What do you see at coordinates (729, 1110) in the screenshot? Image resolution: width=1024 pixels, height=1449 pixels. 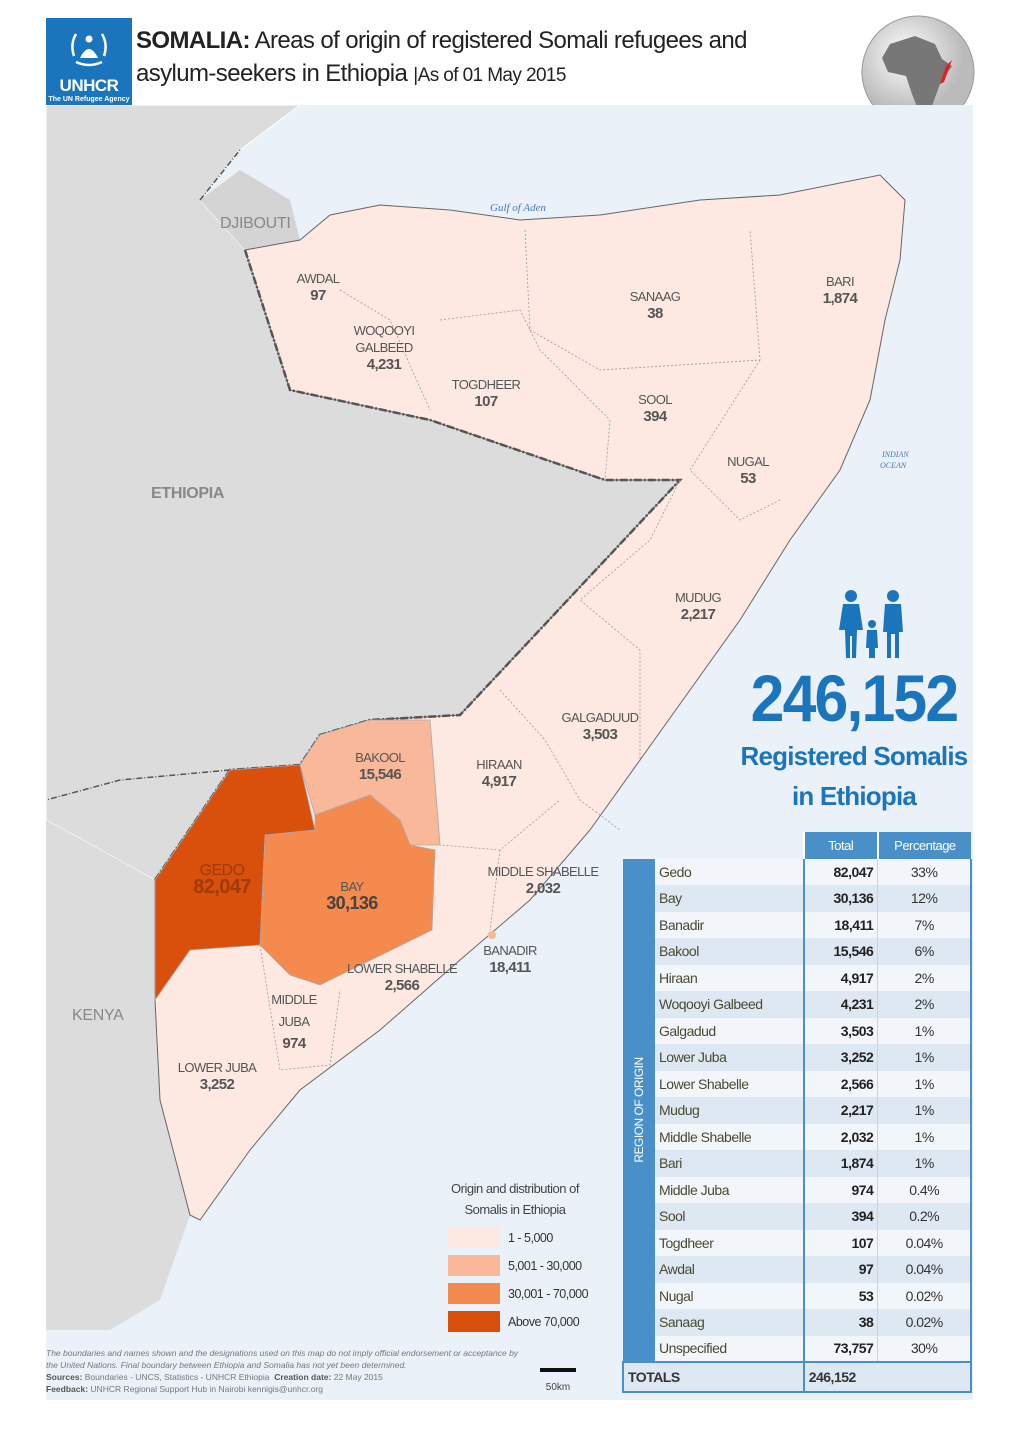 I see `region-name: Mudug` at bounding box center [729, 1110].